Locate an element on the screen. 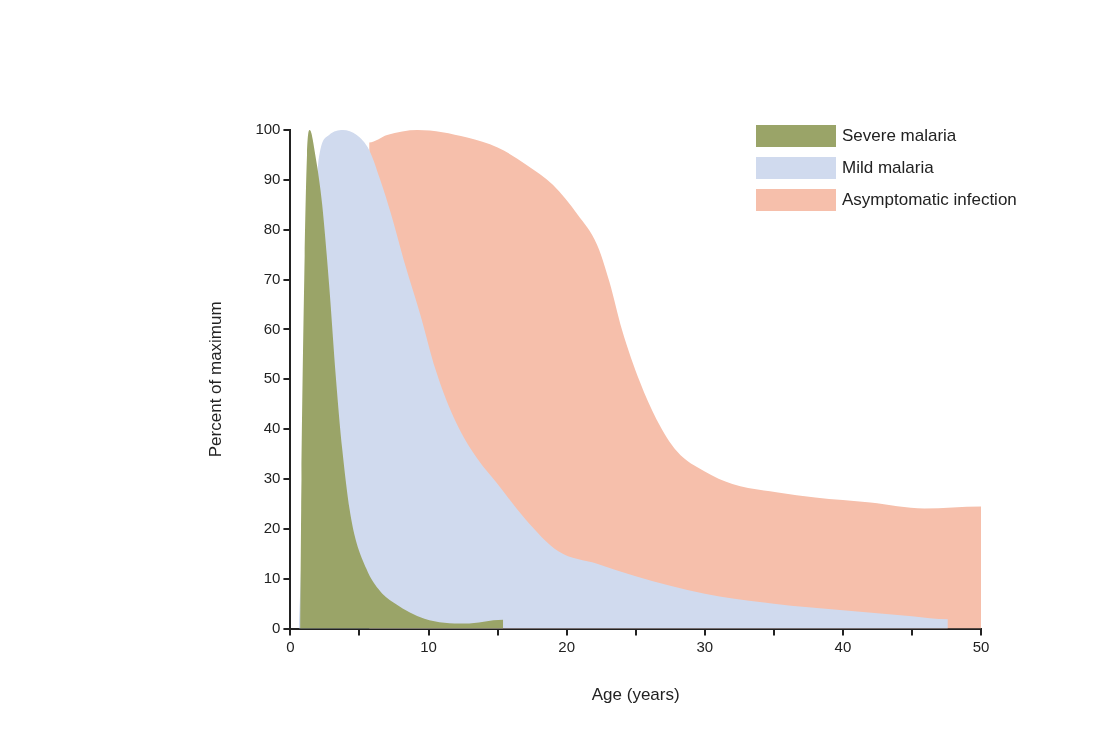  y-tick-label: 100 is located at coordinates (268, 129).